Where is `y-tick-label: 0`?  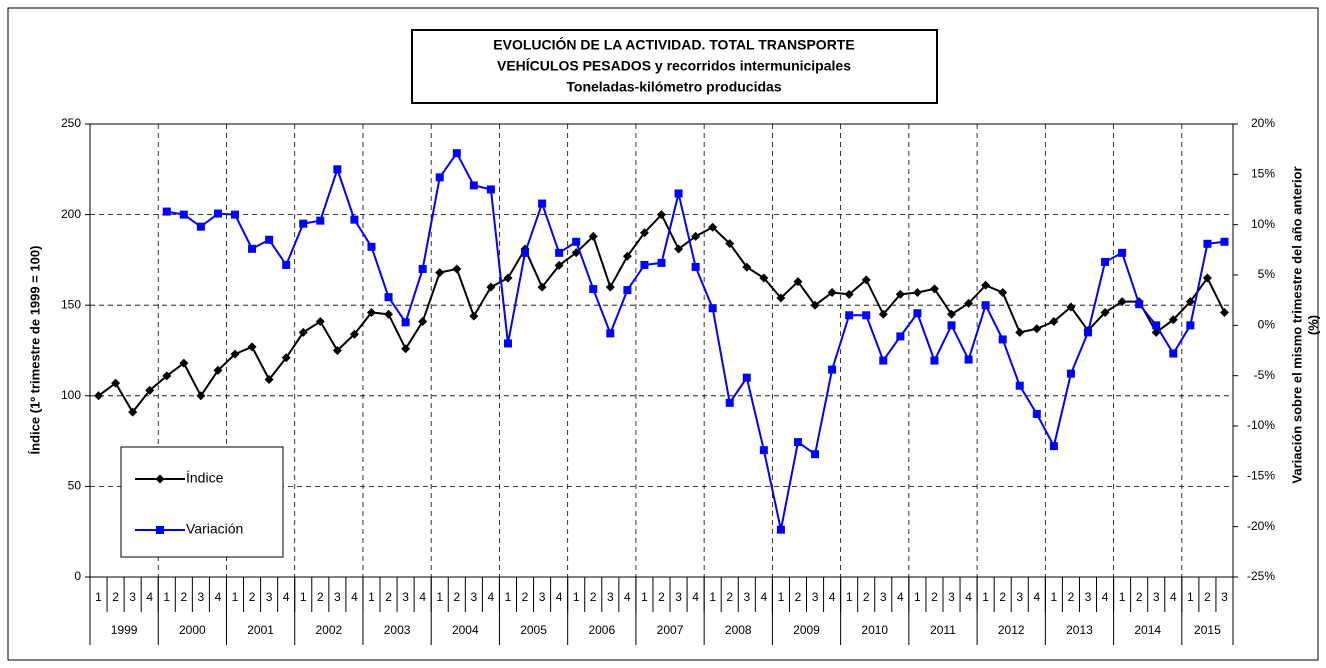
y-tick-label: 0 is located at coordinates (77, 576).